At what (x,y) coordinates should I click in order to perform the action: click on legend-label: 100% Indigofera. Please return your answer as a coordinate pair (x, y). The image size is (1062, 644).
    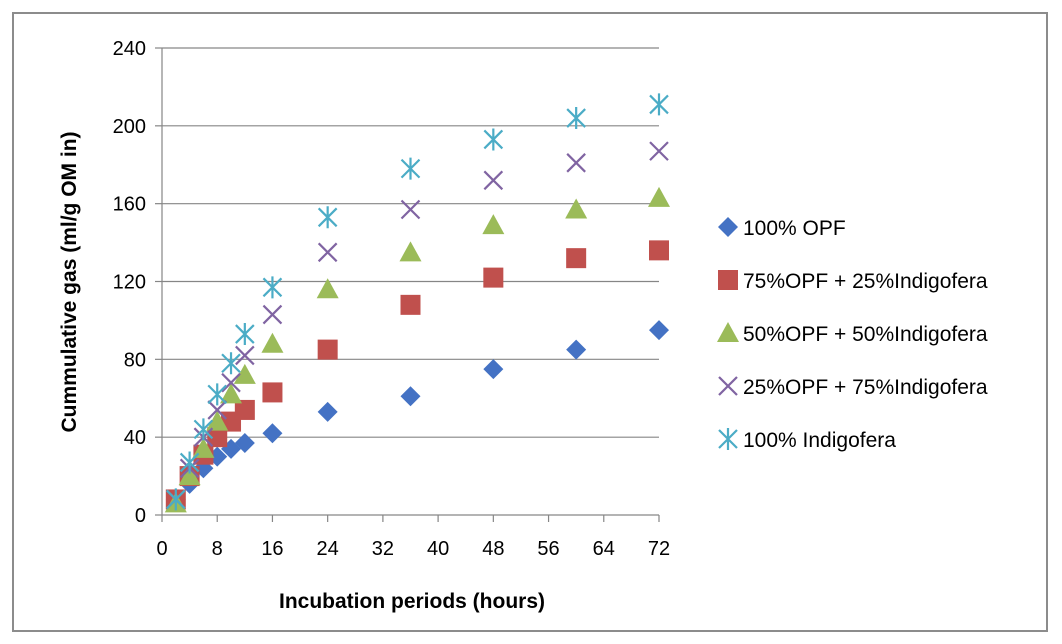
    Looking at the image, I should click on (819, 440).